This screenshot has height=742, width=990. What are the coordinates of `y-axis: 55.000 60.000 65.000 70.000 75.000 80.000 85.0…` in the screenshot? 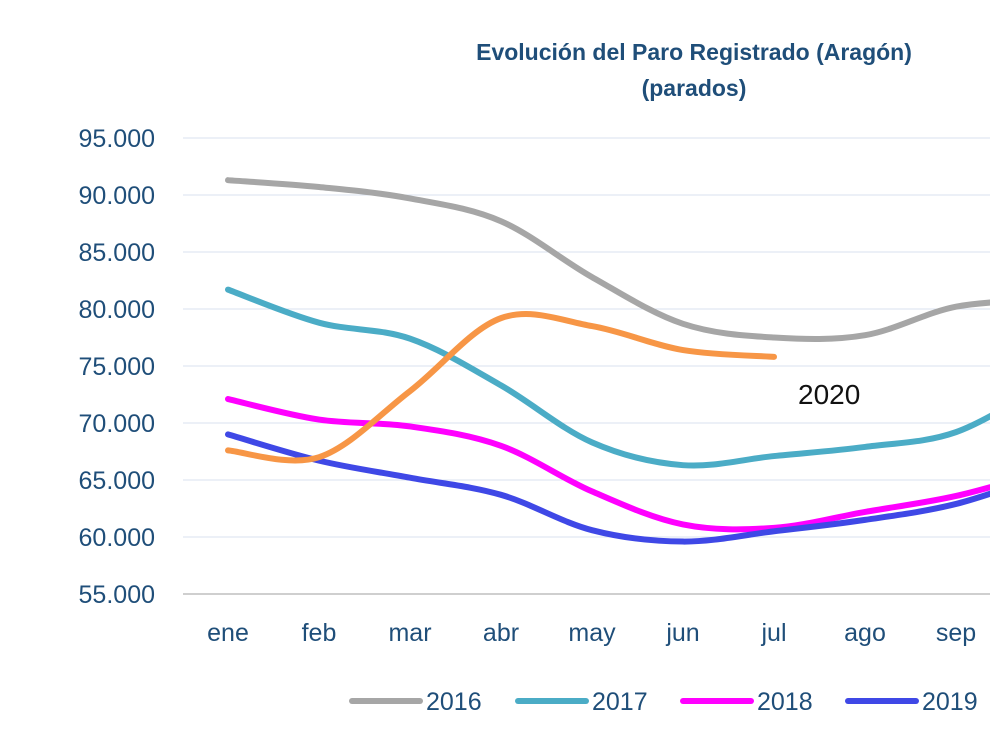 It's located at (117, 367).